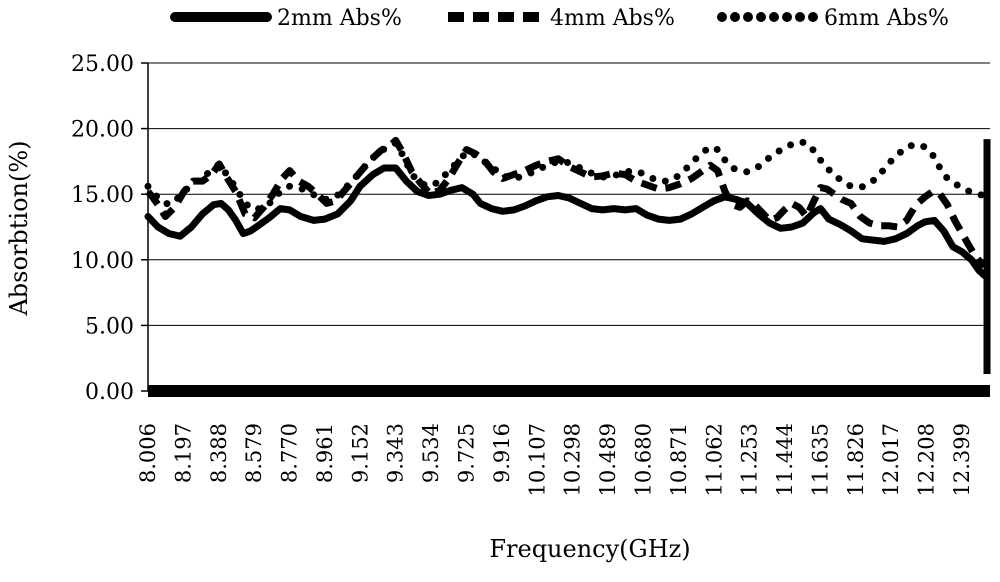  Describe the element at coordinates (102, 64) in the screenshot. I see `y-tick-label: 25.00` at that location.